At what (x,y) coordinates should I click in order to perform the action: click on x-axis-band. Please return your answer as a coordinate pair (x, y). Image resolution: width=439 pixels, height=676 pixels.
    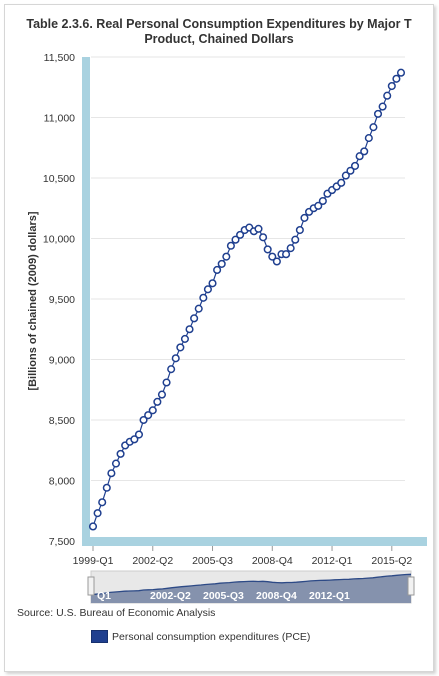
    Looking at the image, I should click on (254, 541).